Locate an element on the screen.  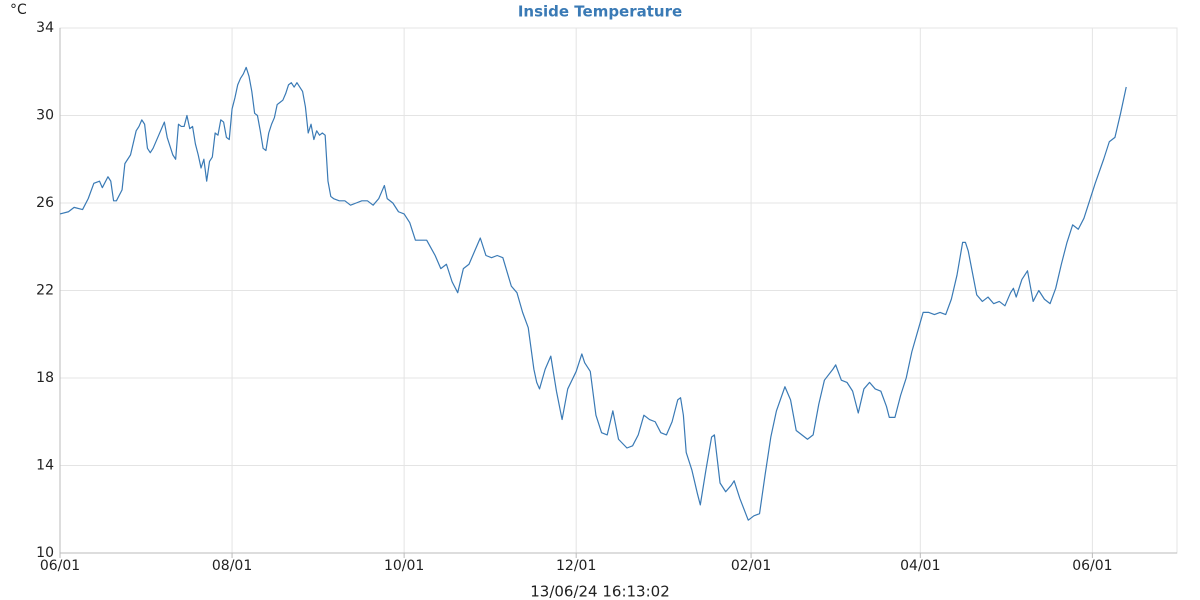
x-tick-label: 02/01 is located at coordinates (751, 566).